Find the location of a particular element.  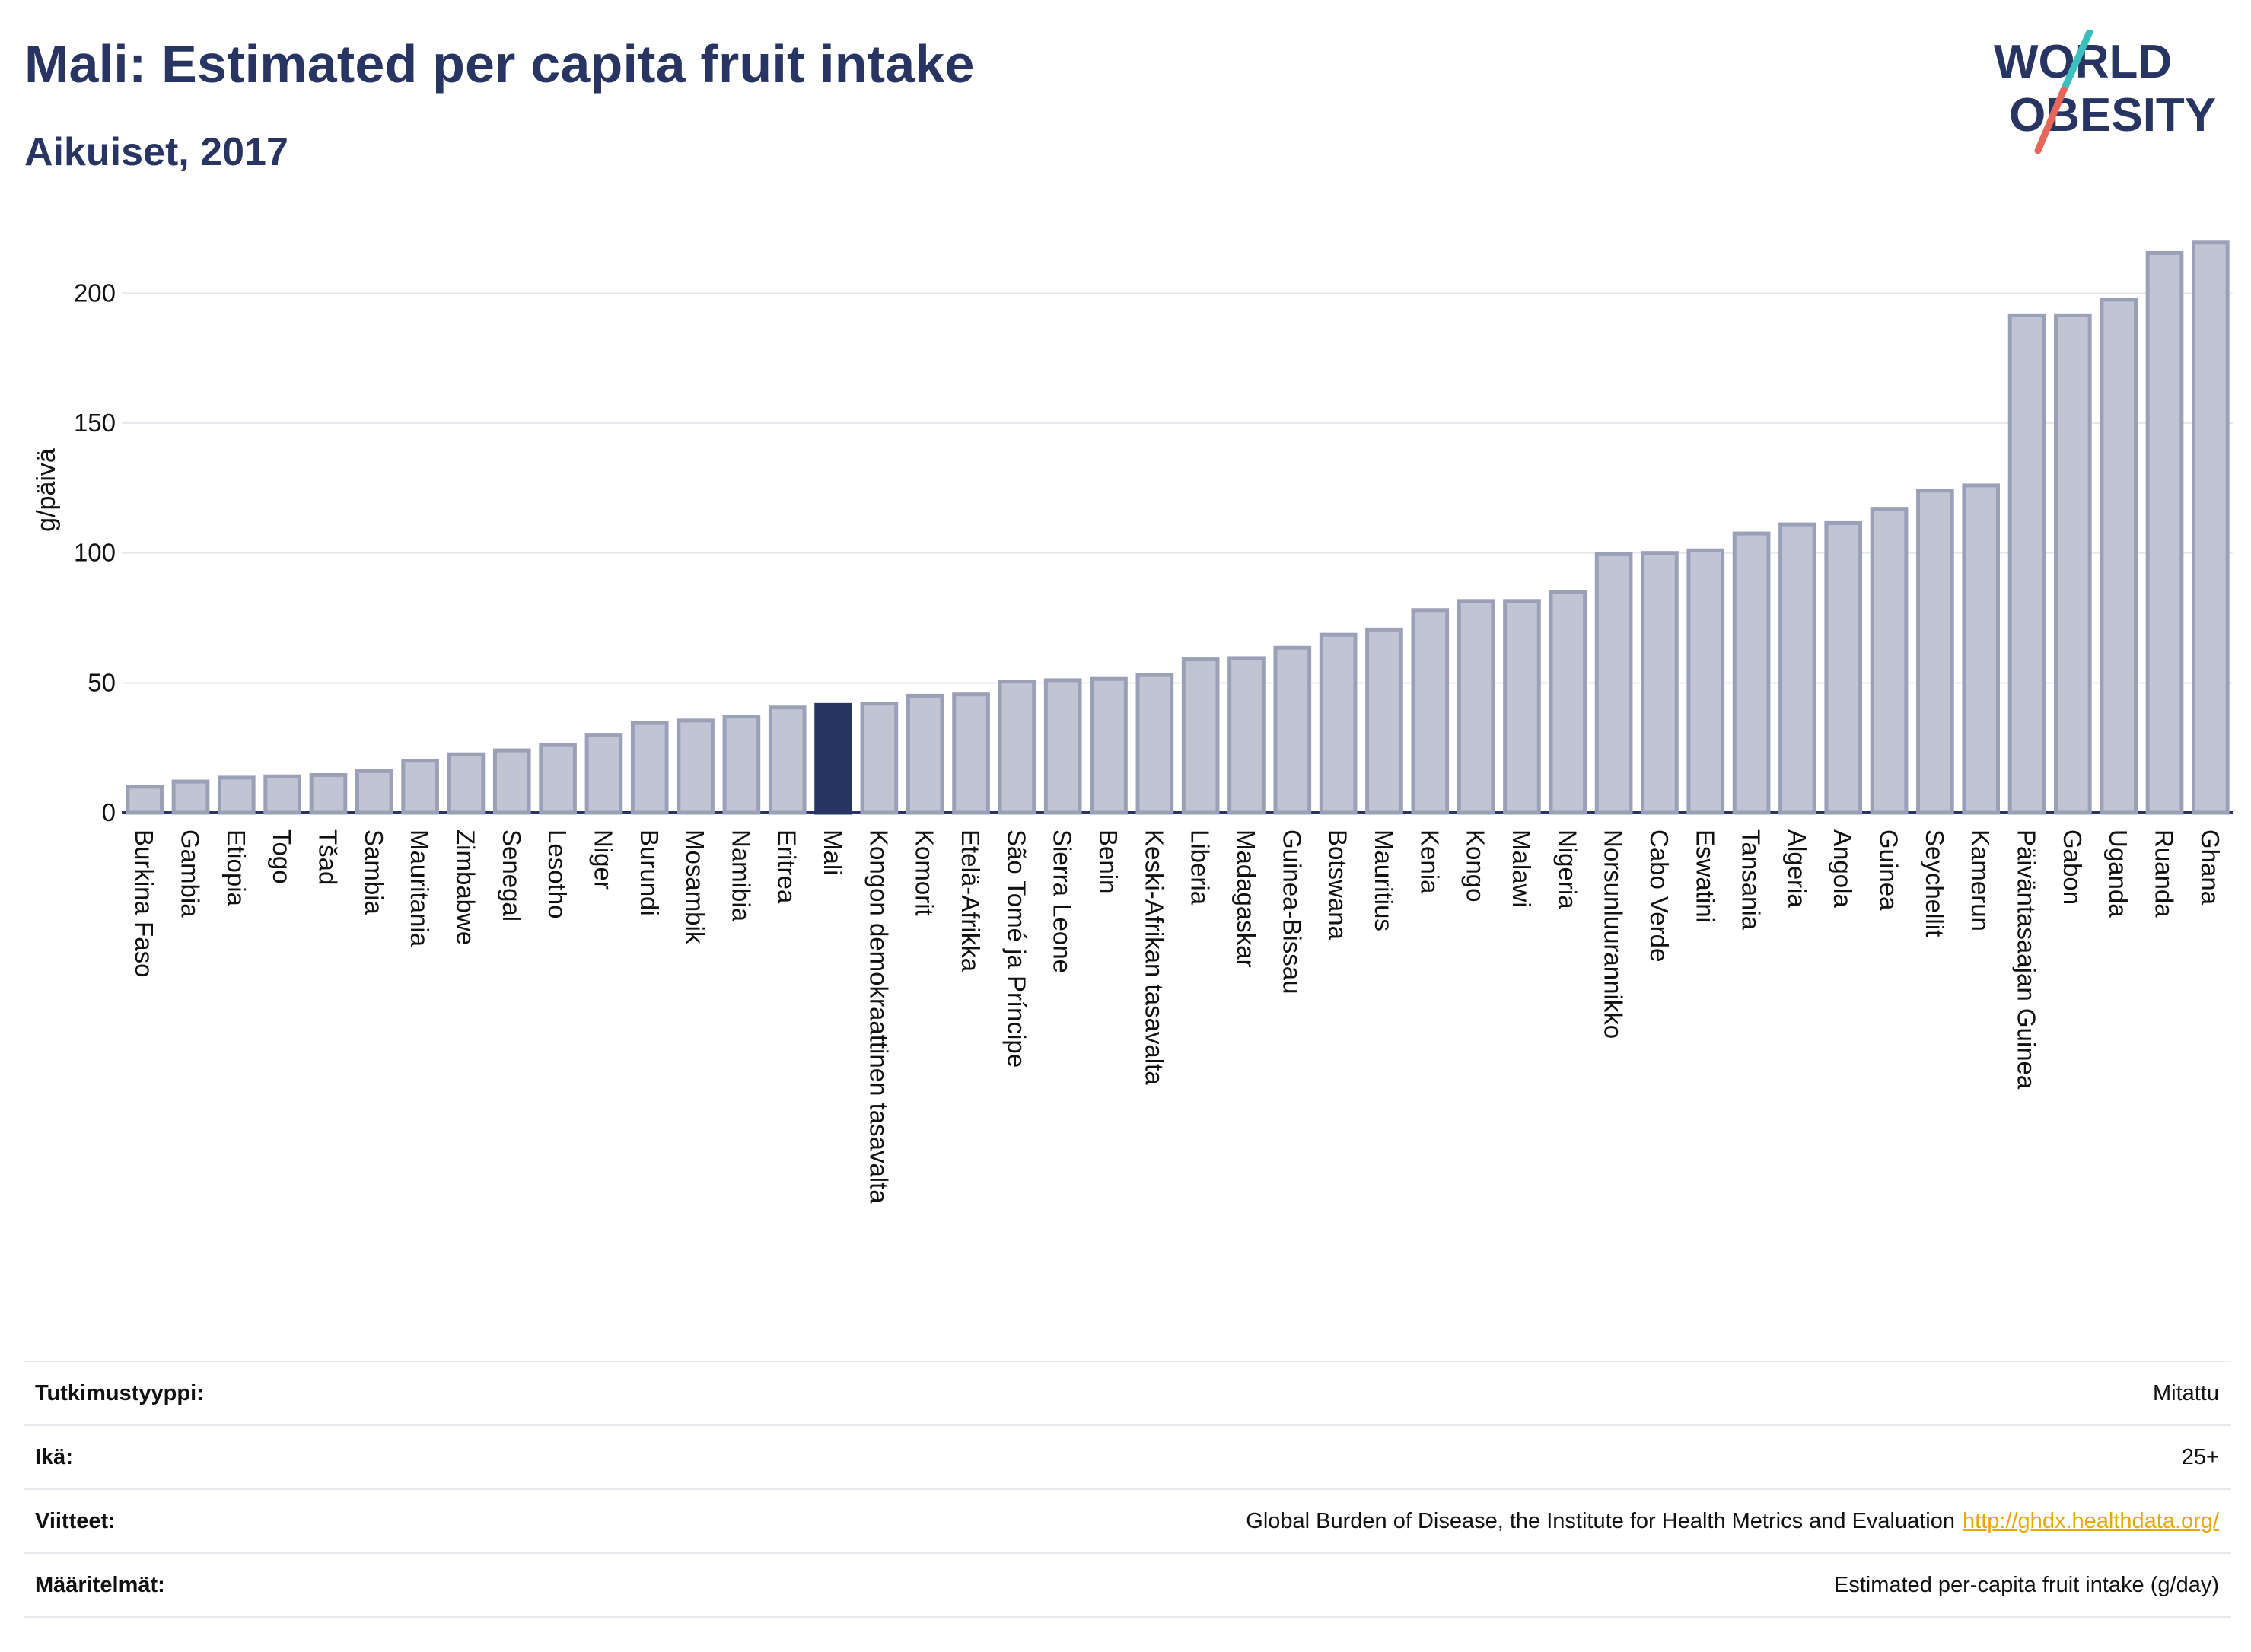

x-tick-label: Senegal is located at coordinates (512, 875).